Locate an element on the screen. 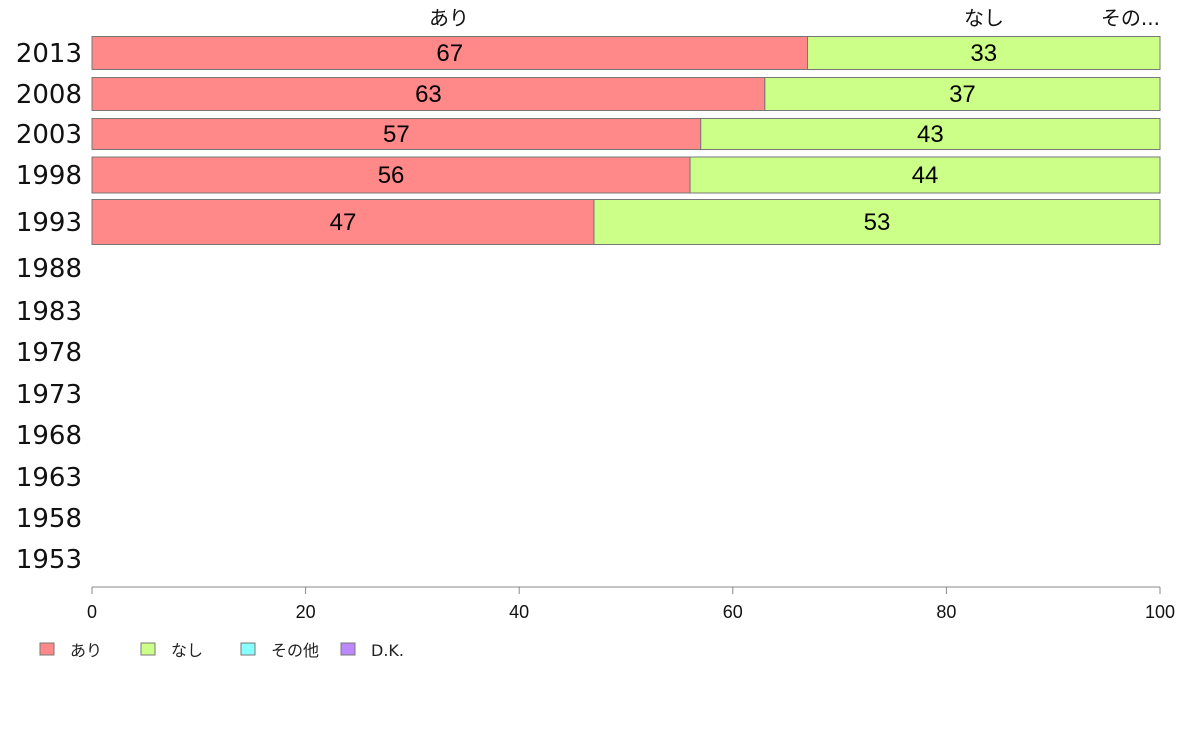 Image resolution: width=1188 pixels, height=736 pixels. data-label-2013-0: 67 is located at coordinates (449, 53).